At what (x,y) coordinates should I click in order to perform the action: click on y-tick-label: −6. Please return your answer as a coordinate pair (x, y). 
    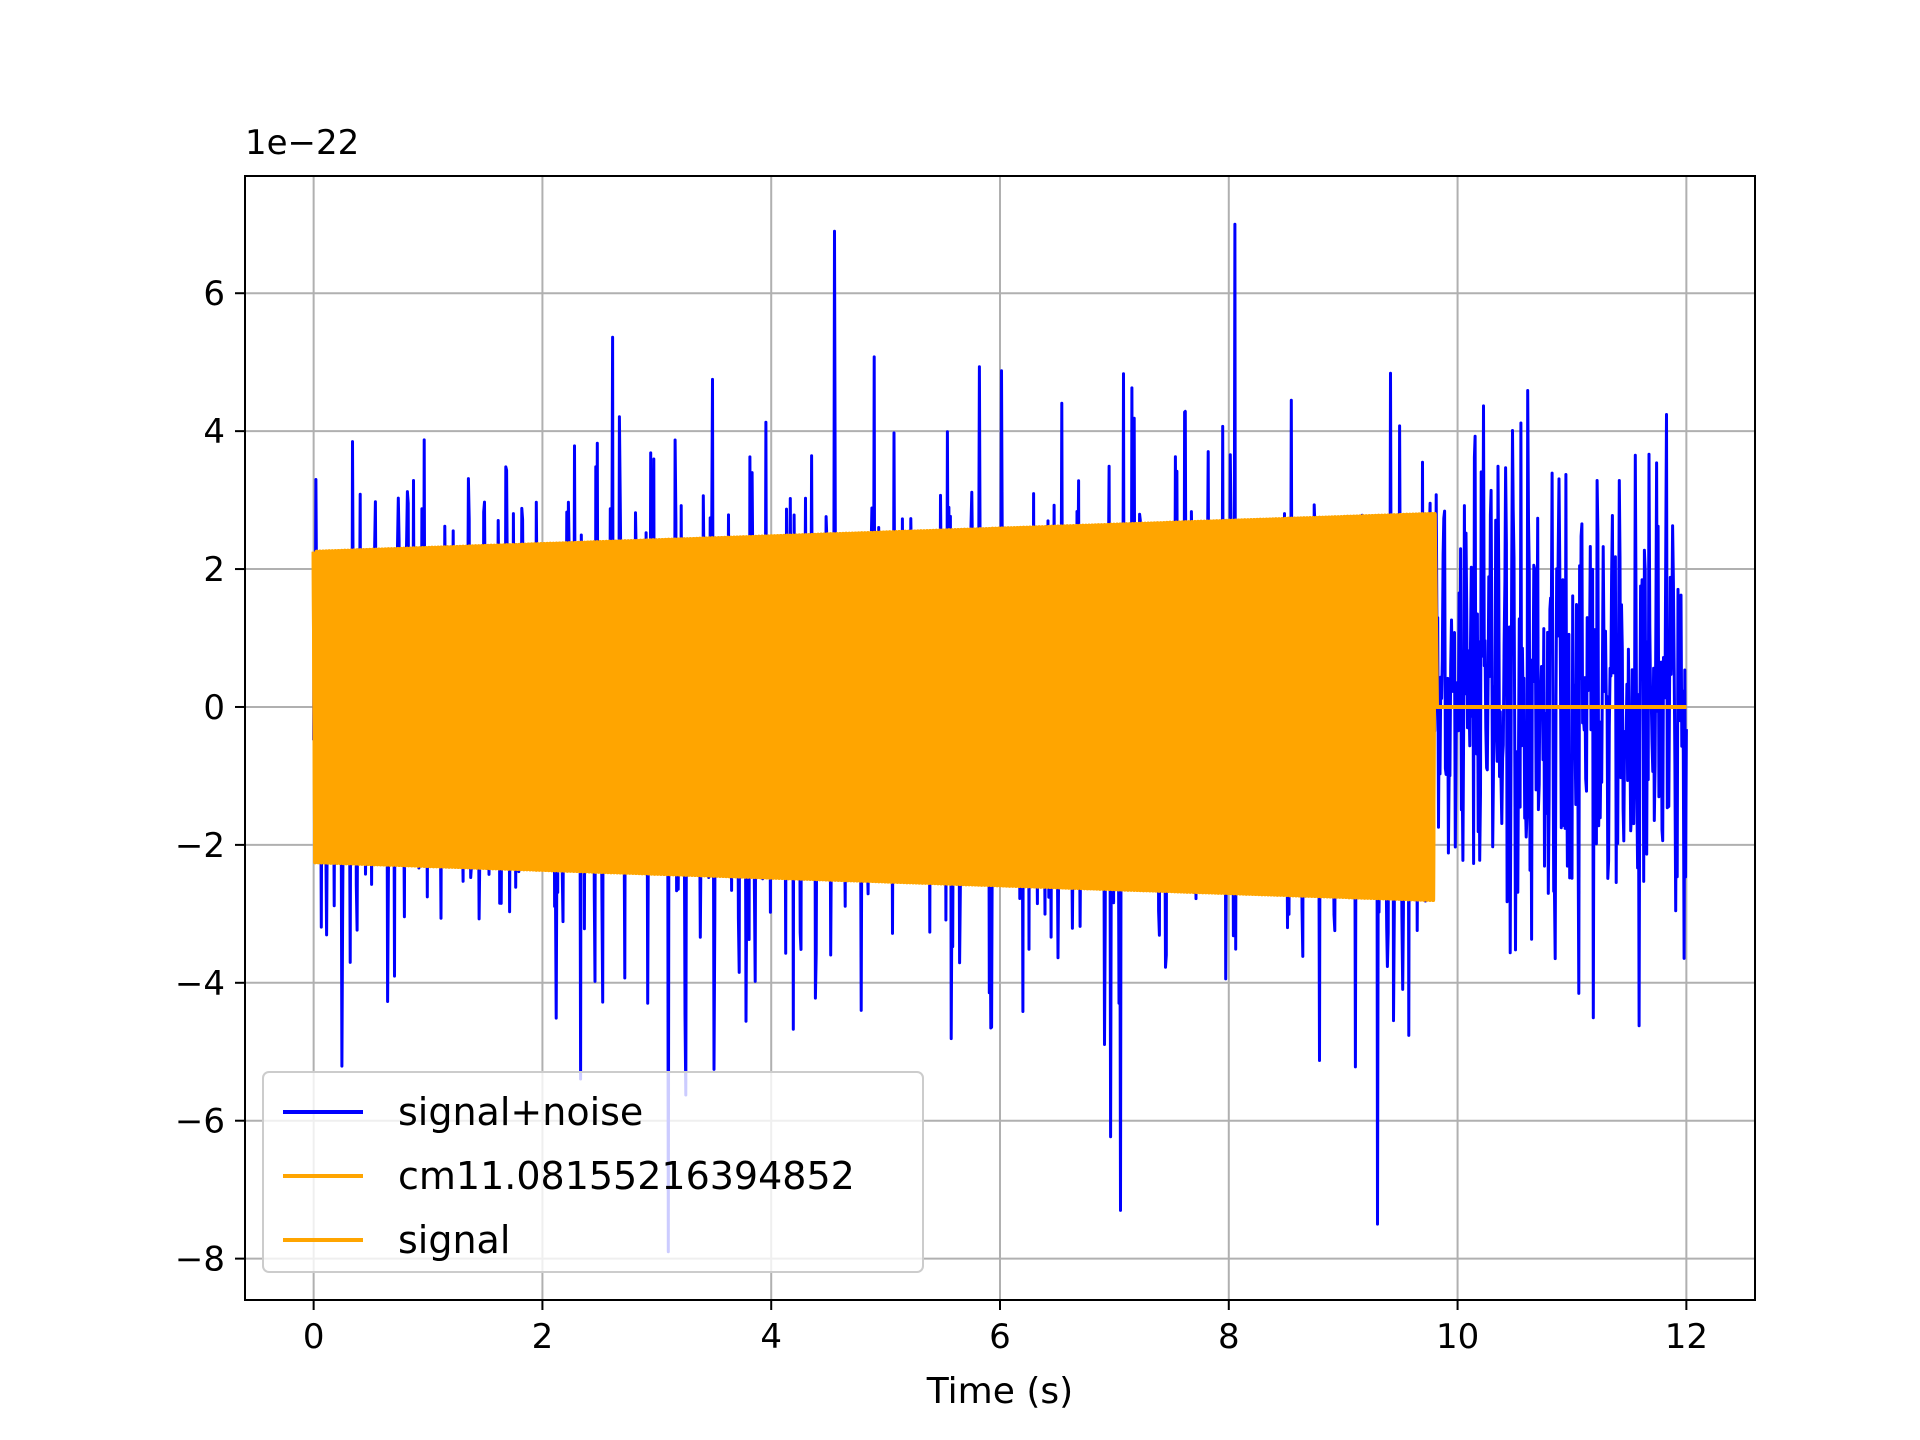
    Looking at the image, I should click on (200, 1122).